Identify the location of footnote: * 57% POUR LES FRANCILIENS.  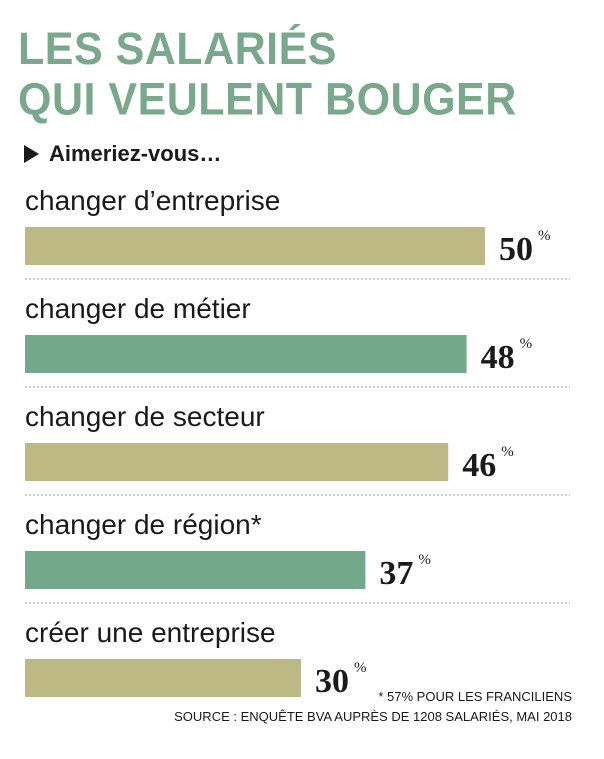
(475, 696).